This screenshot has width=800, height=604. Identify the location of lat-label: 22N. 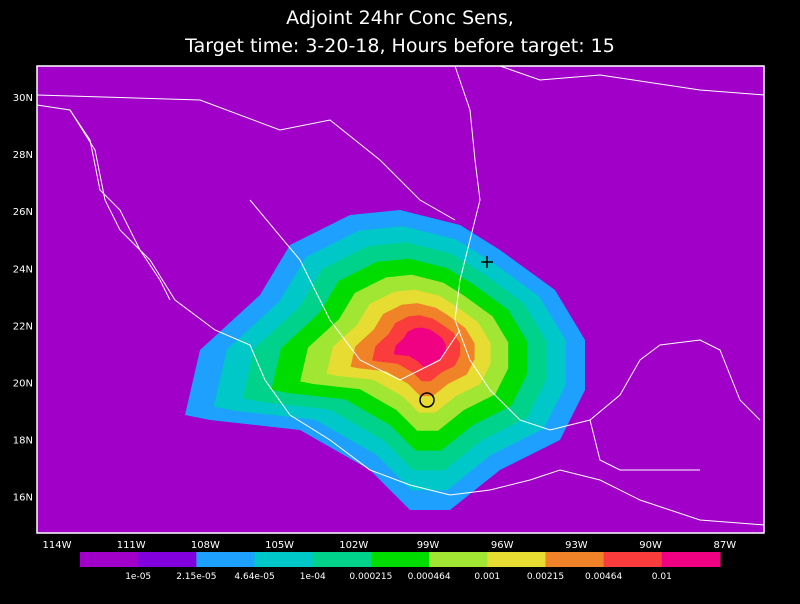
(23, 326).